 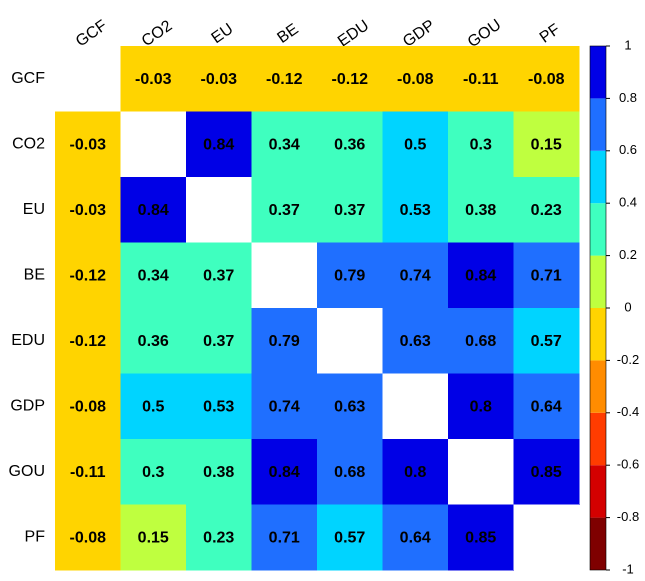 I want to click on colorbar-tick-label: 0.2, so click(x=628, y=254).